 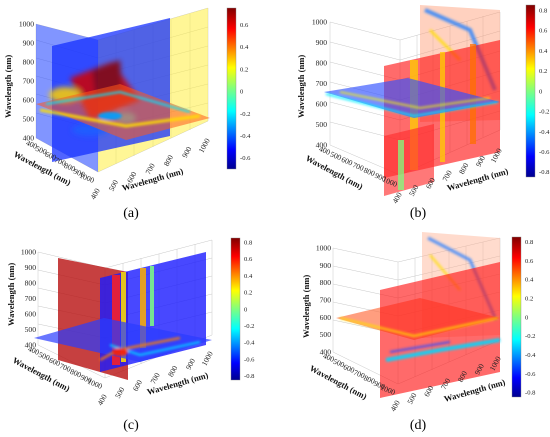 What do you see at coordinates (418, 315) in the screenshot?
I see `panel-d-slices` at bounding box center [418, 315].